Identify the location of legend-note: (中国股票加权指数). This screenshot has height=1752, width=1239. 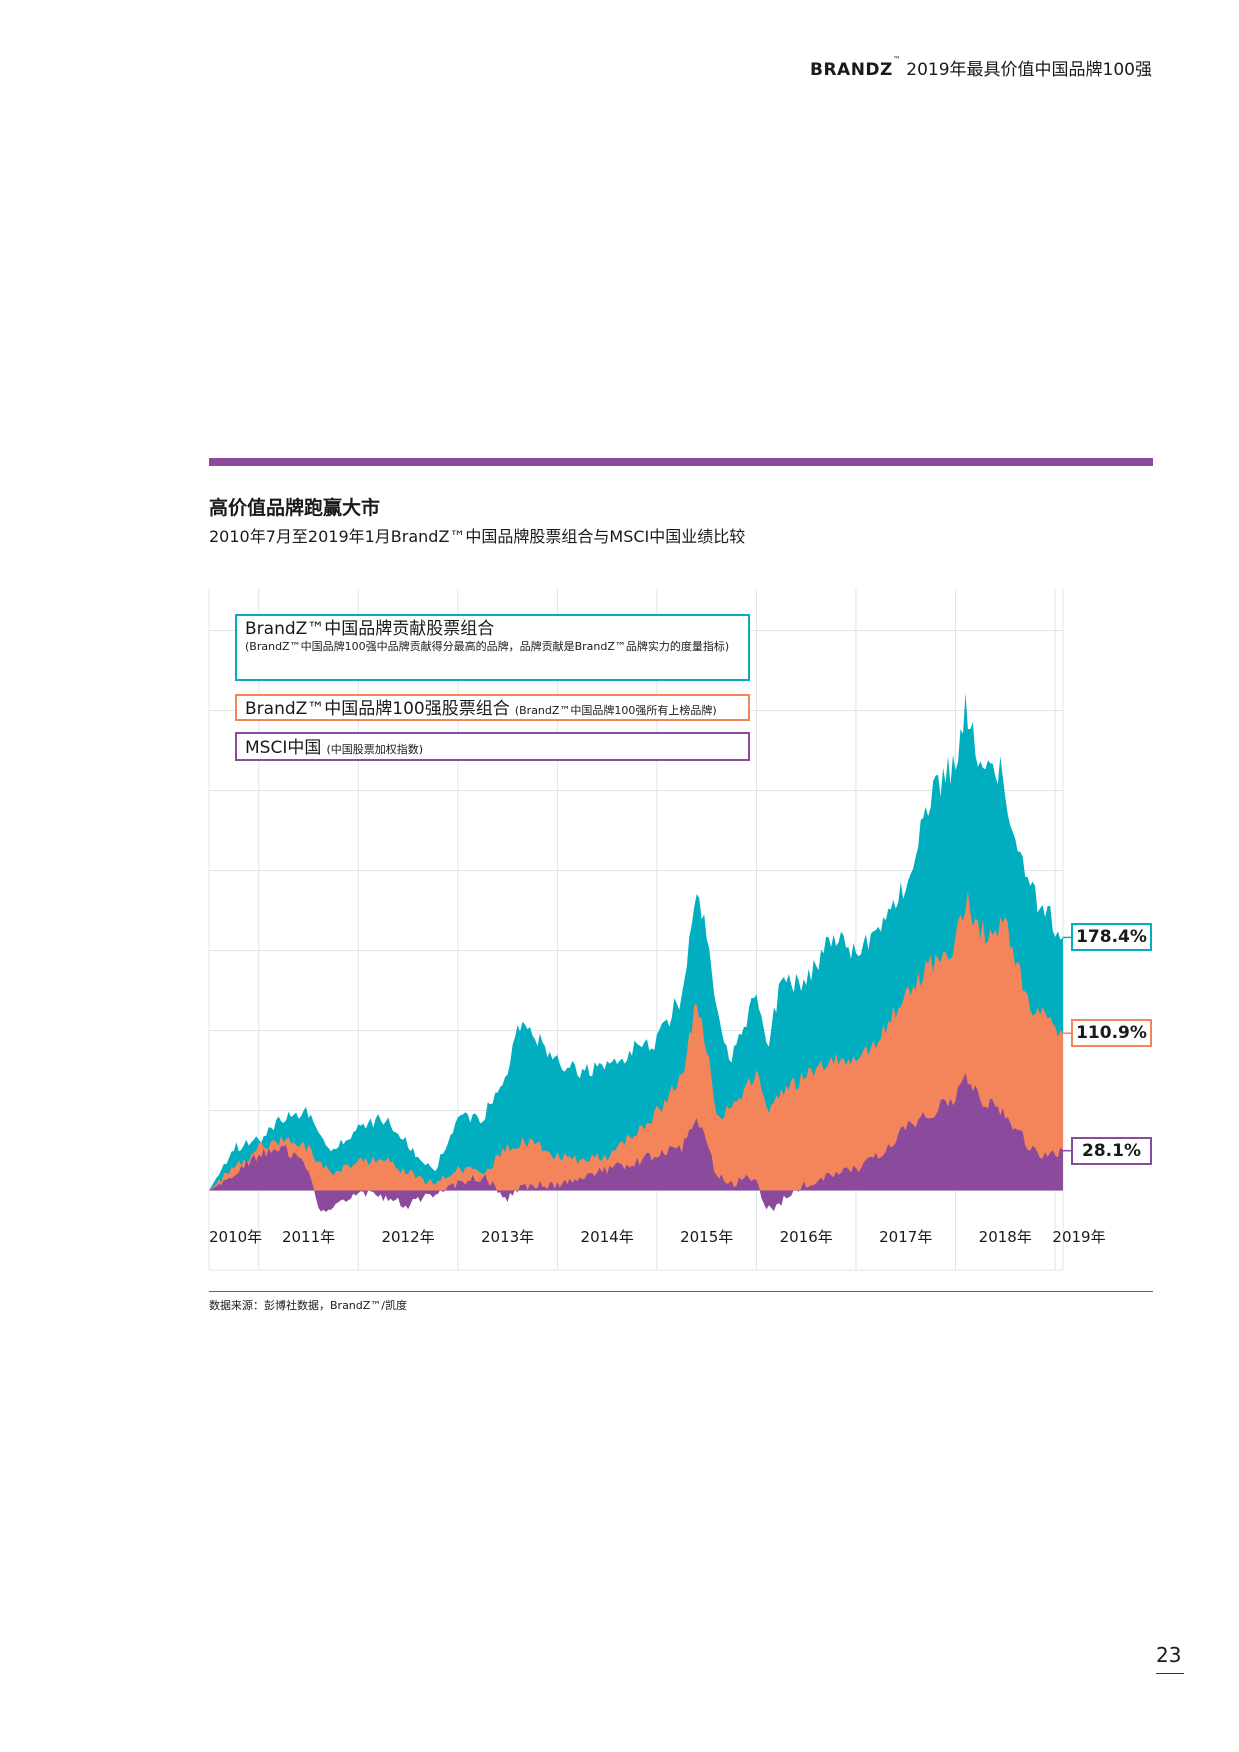
(375, 749).